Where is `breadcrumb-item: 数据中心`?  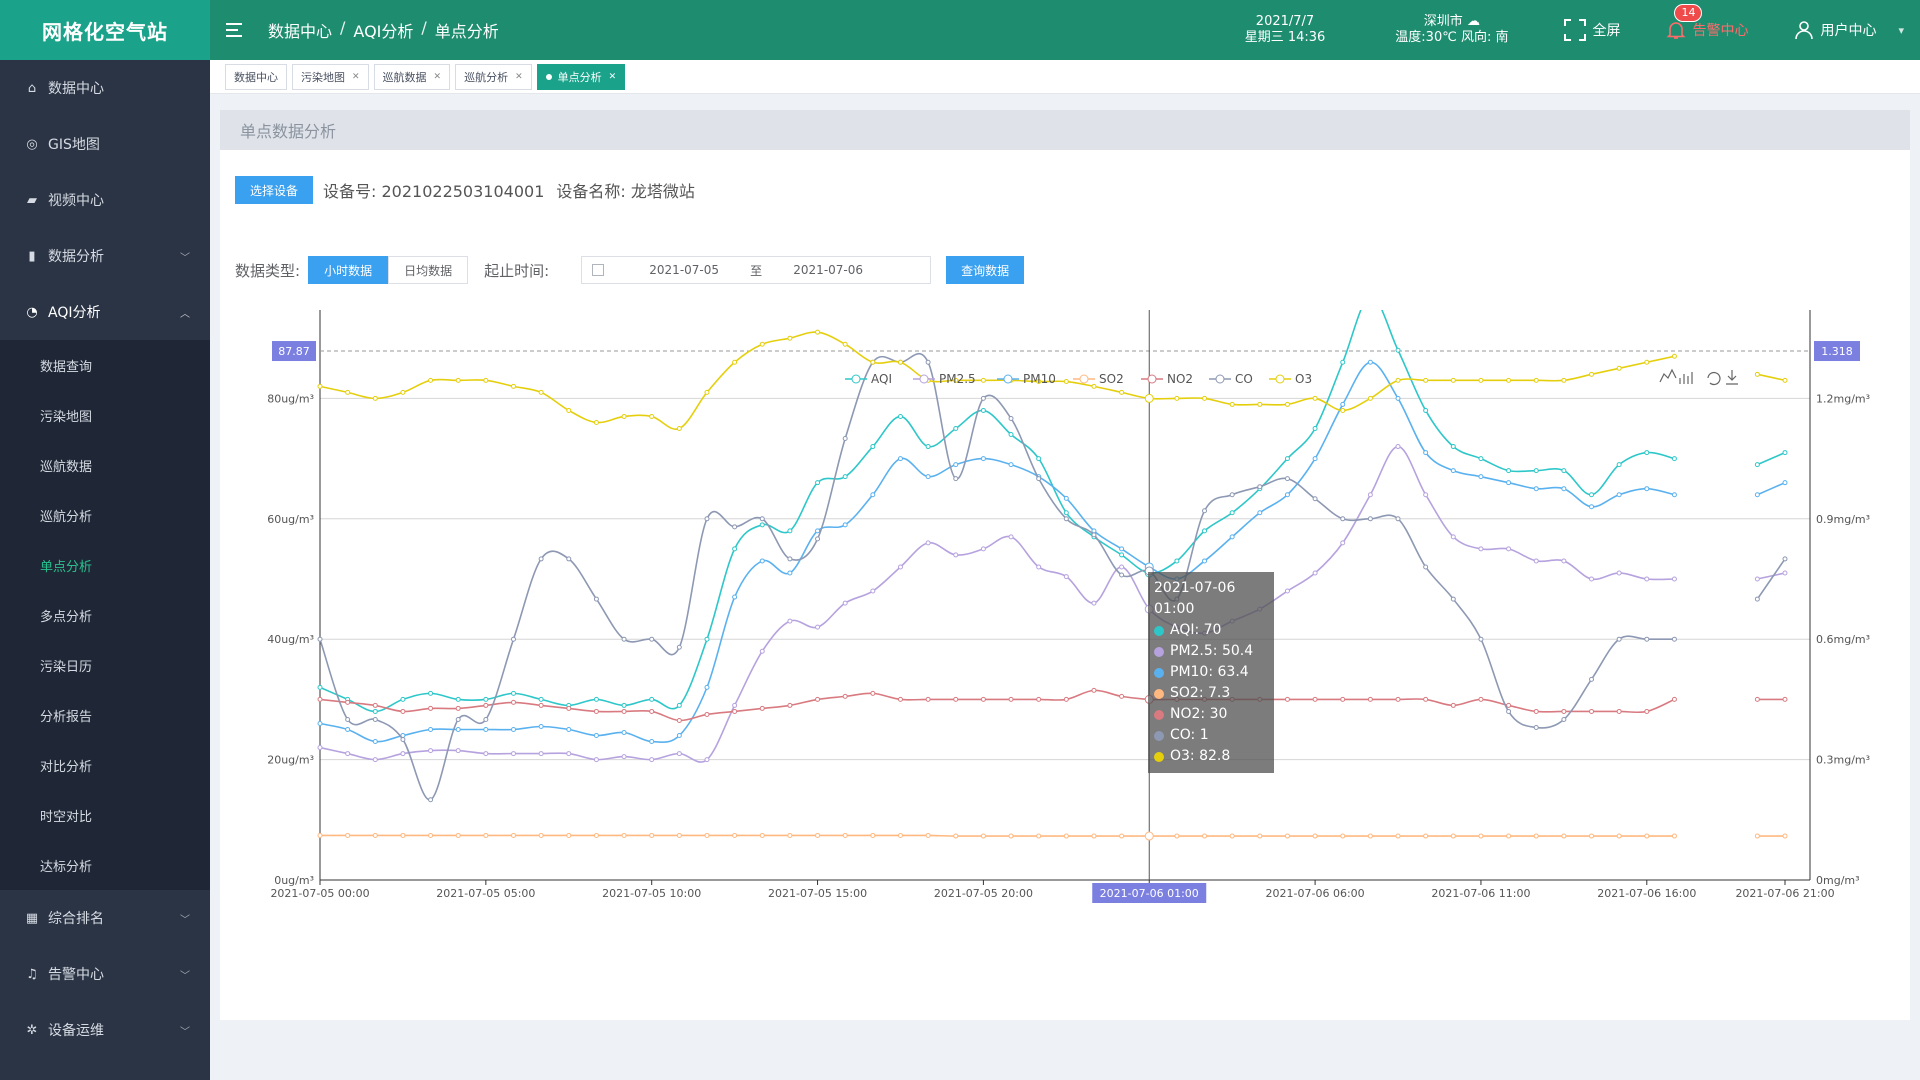 breadcrumb-item: 数据中心 is located at coordinates (300, 31).